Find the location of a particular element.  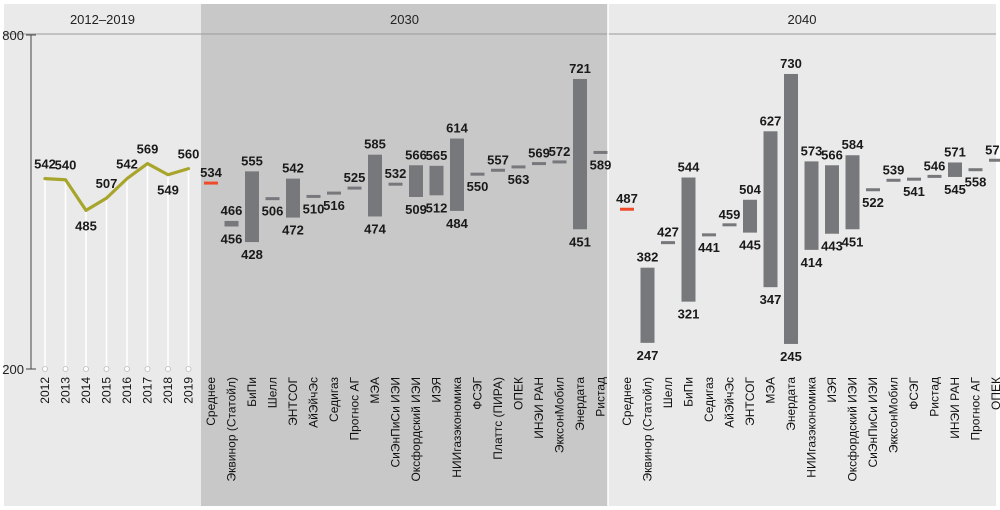

history-value-label: 507 is located at coordinates (107, 183).